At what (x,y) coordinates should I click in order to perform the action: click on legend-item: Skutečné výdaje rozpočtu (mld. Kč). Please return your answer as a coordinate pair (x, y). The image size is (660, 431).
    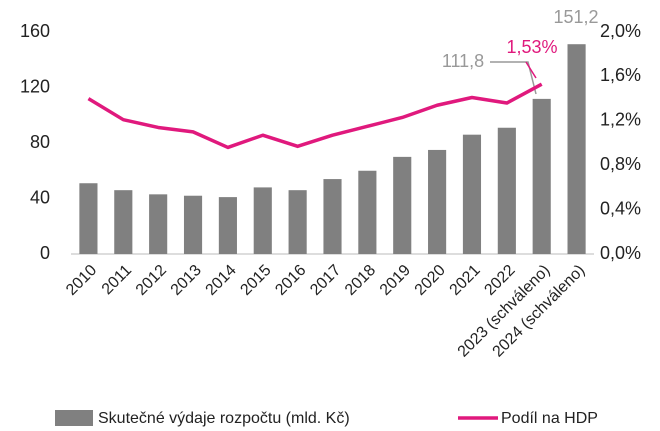
    Looking at the image, I should click on (202, 418).